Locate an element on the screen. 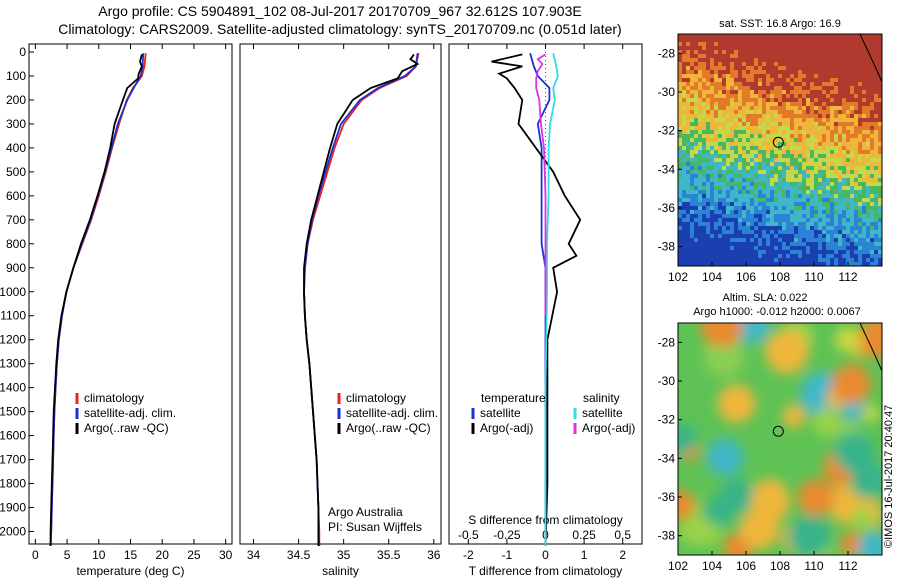 The image size is (900, 580). sla-xtick-label-1: 104 is located at coordinates (712, 566).